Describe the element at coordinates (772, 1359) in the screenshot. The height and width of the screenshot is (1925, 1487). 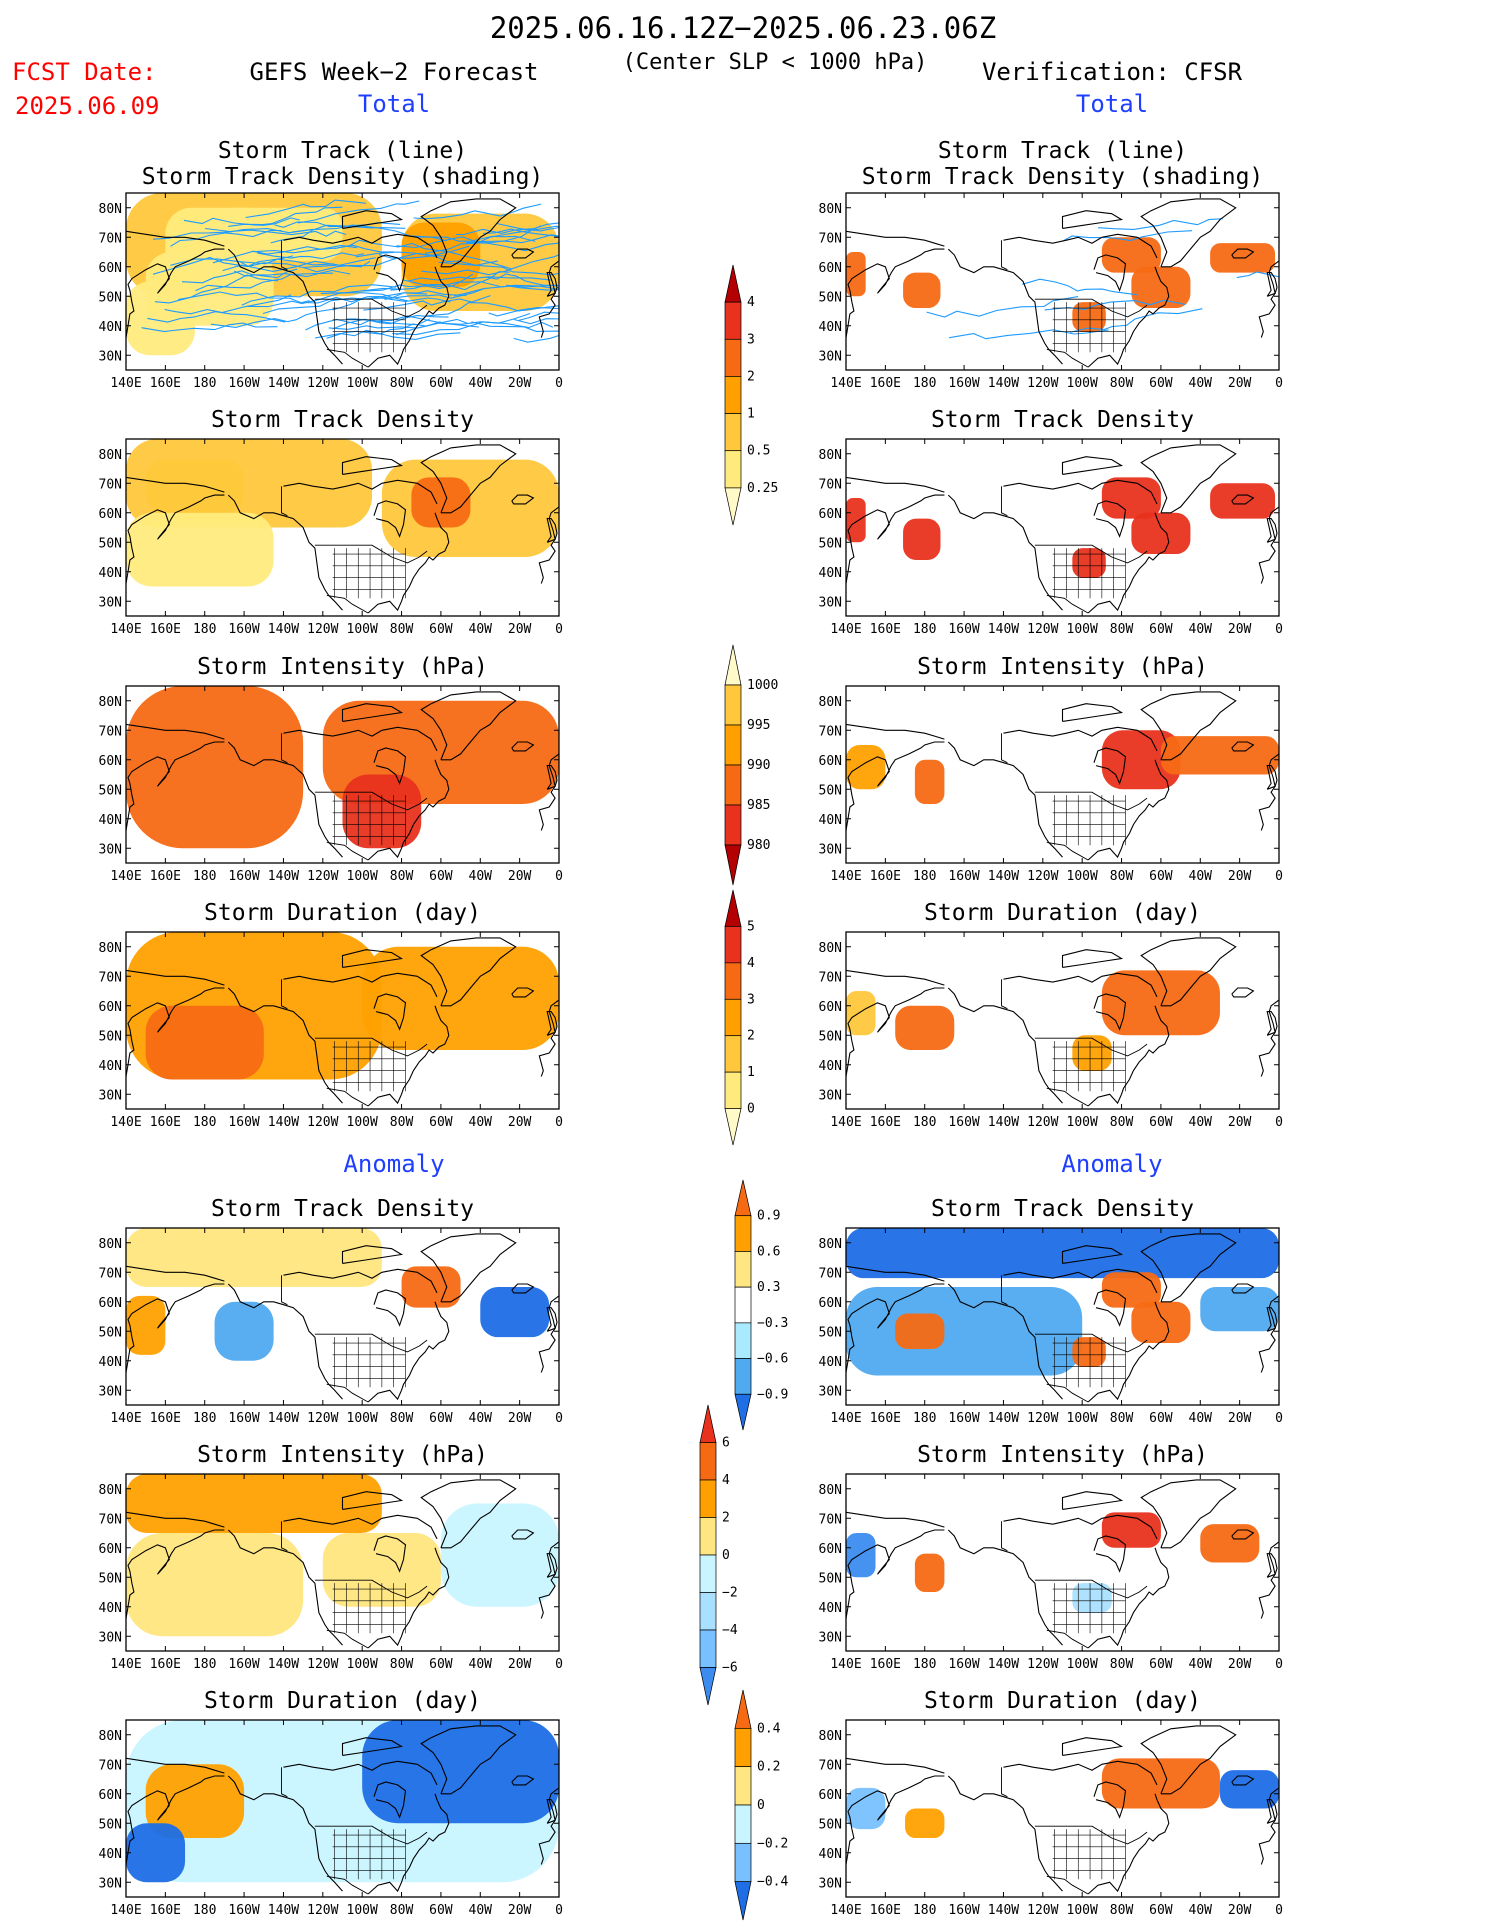
I see `colorbar-label: −0.6` at that location.